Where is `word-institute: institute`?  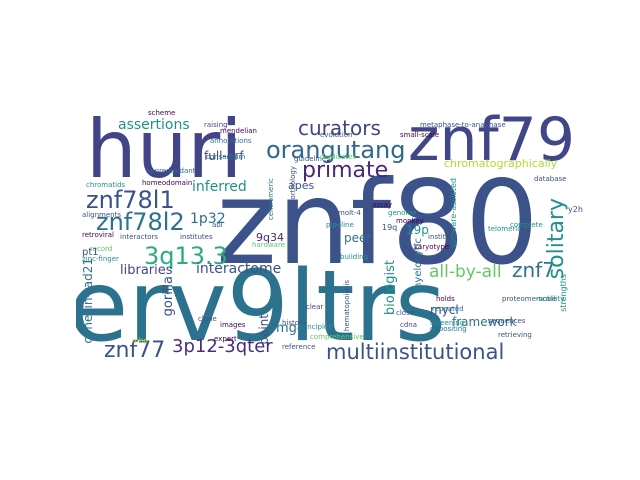 word-institute: institute is located at coordinates (442, 237).